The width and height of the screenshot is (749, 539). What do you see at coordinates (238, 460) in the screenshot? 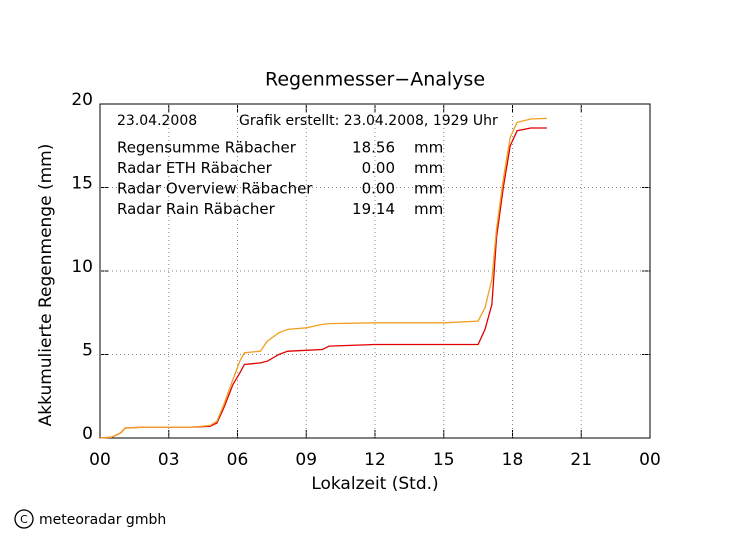
I see `x-tick-label: 06` at bounding box center [238, 460].